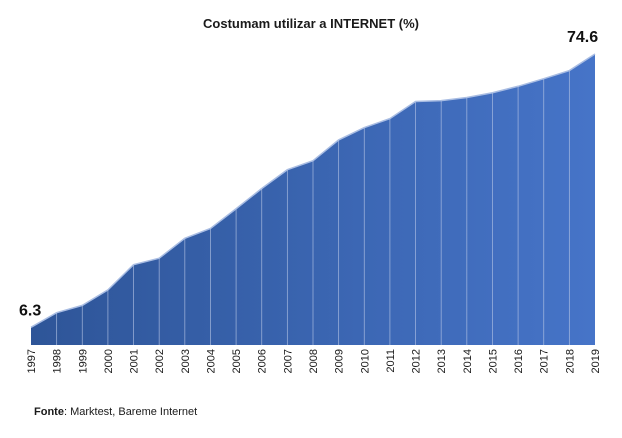 Image resolution: width=622 pixels, height=438 pixels. Describe the element at coordinates (49, 412) in the screenshot. I see `source-label: Fonte` at that location.